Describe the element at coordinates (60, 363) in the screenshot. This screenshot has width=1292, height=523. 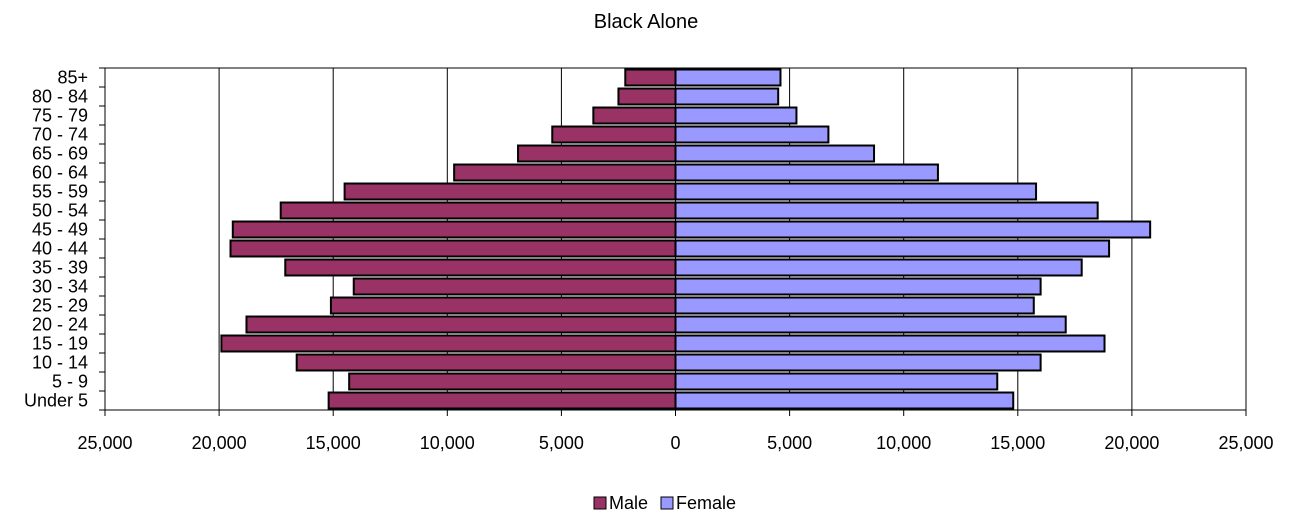
I see `y-tick-label: 10 - 14` at that location.